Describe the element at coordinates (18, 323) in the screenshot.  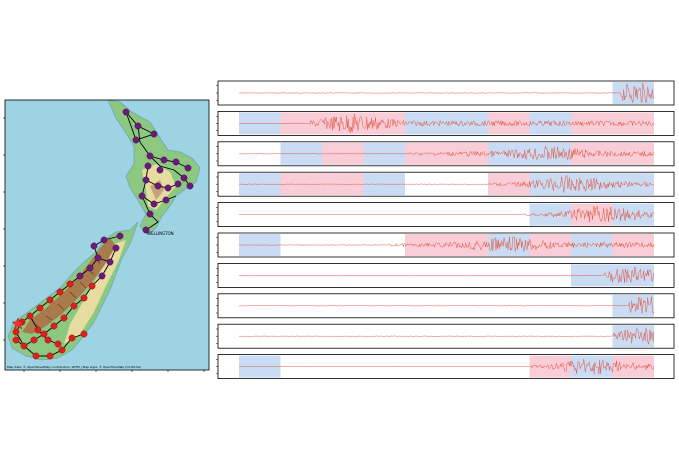
I see `star-marker` at that location.